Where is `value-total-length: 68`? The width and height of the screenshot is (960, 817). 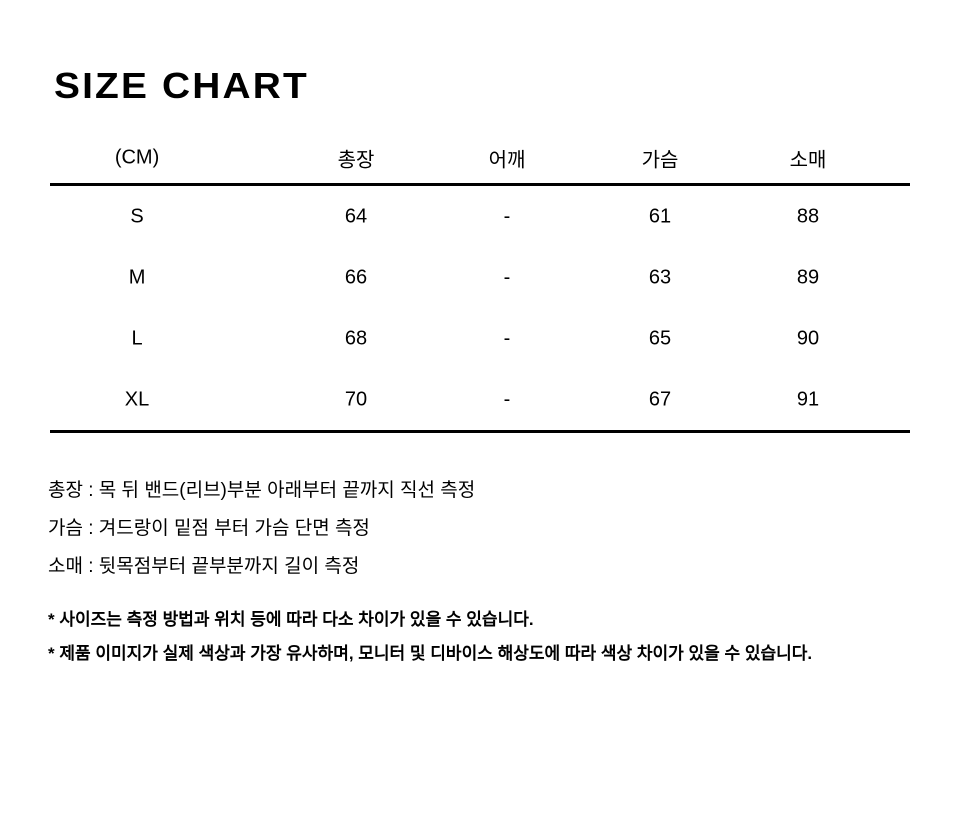
value-total-length: 68 is located at coordinates (356, 338).